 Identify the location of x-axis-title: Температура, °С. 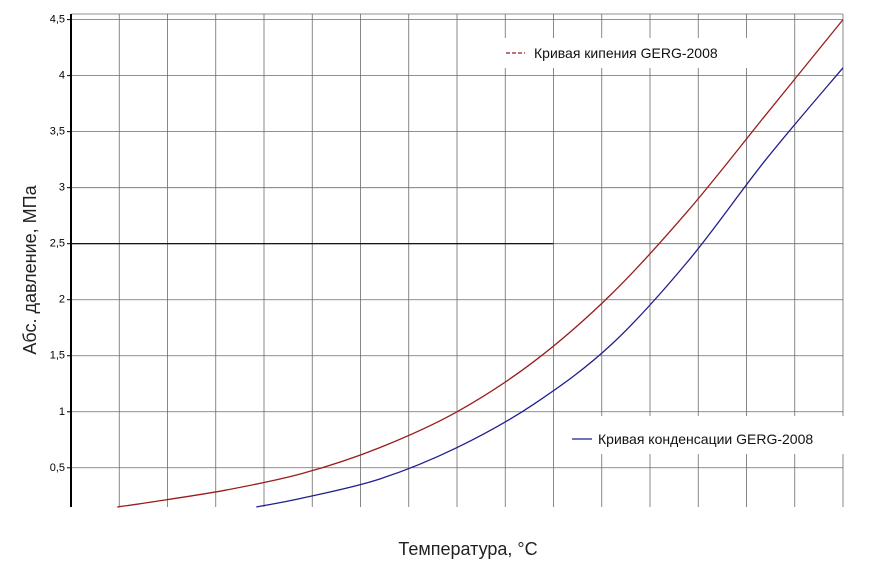
(467, 549).